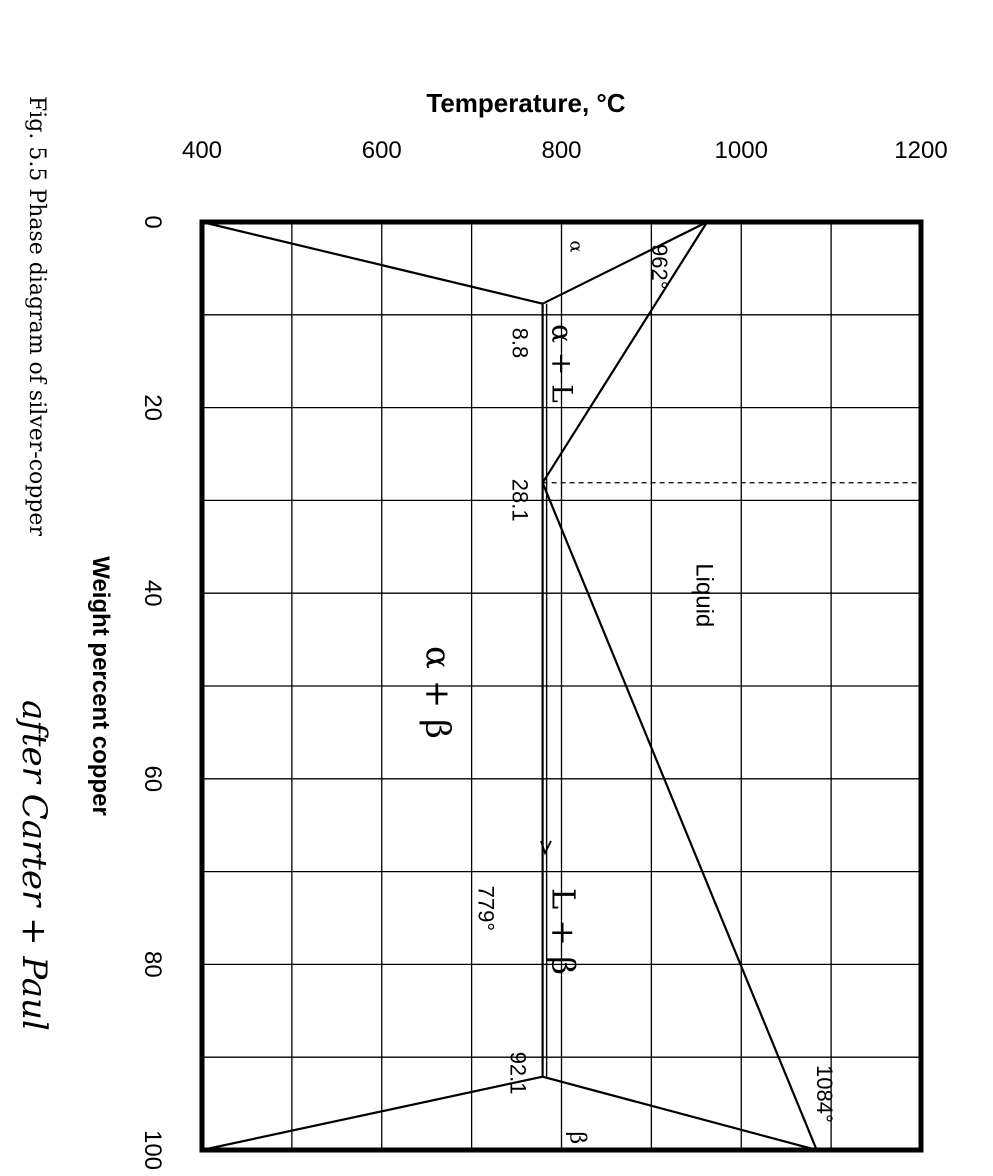 Image resolution: width=993 pixels, height=1176 pixels. What do you see at coordinates (202, 150) in the screenshot?
I see `y-tick-label: 400` at bounding box center [202, 150].